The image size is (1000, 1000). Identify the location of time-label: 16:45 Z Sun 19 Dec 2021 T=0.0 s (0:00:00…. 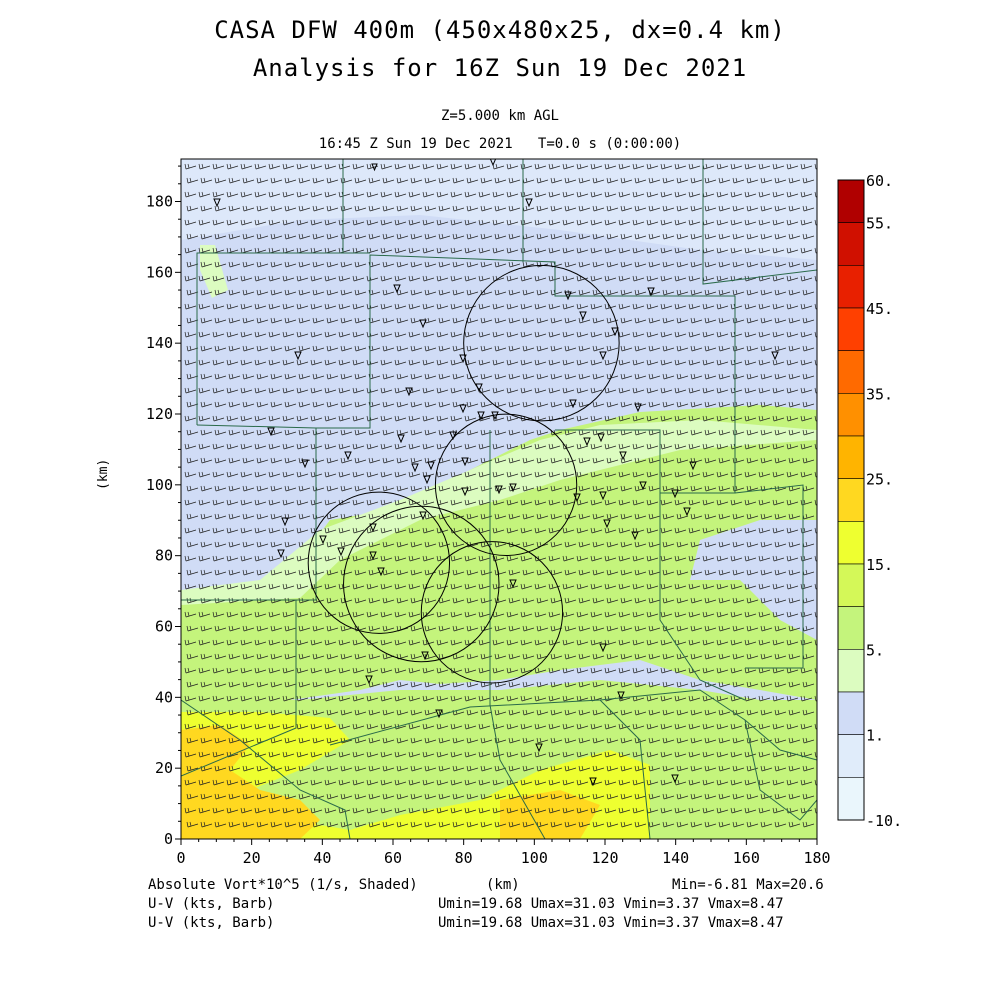
(500, 144).